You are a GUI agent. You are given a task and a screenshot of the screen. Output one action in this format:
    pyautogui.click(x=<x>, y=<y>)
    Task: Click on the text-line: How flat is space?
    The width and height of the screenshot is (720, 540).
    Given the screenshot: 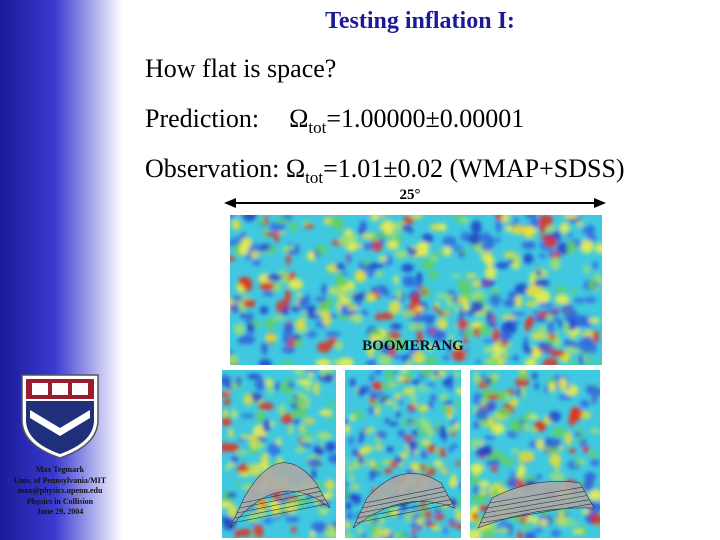 What is the action you would take?
    pyautogui.click(x=240, y=69)
    